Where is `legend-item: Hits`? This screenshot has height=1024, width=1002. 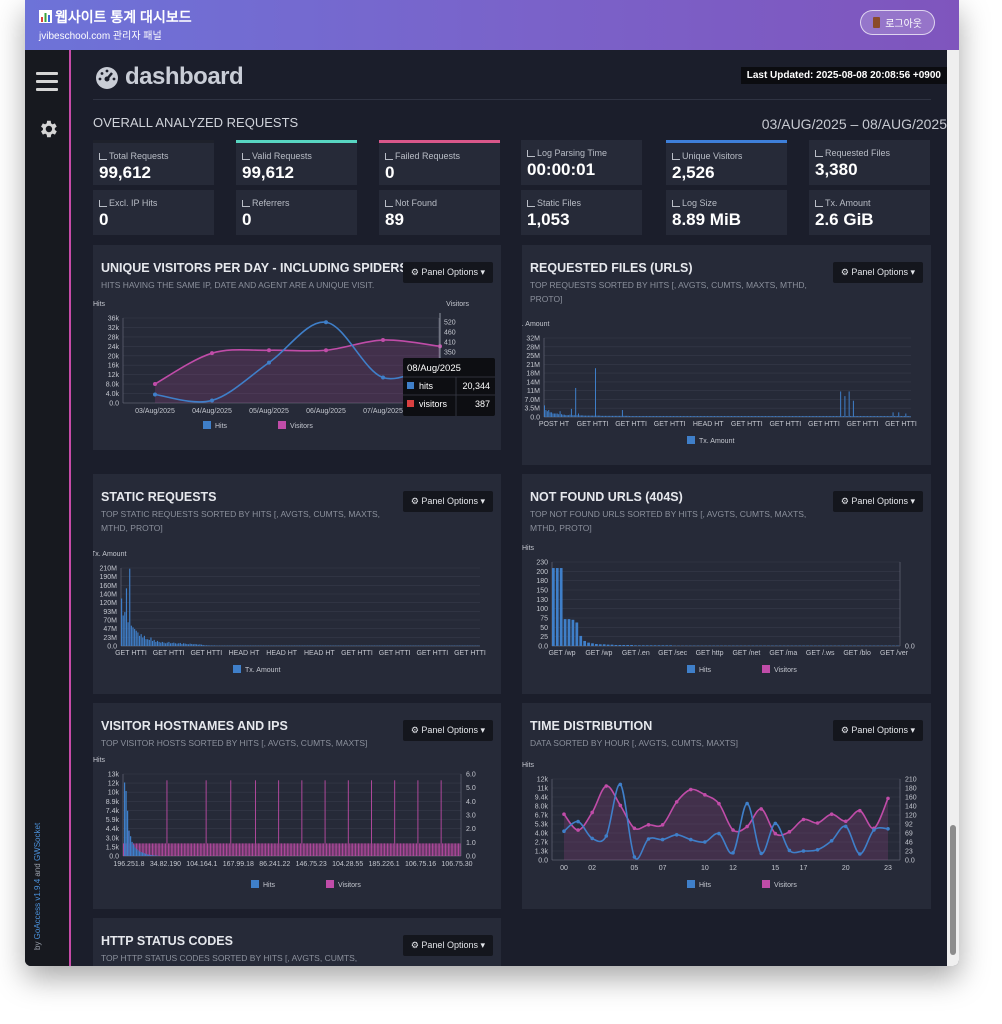 legend-item: Hits is located at coordinates (699, 669).